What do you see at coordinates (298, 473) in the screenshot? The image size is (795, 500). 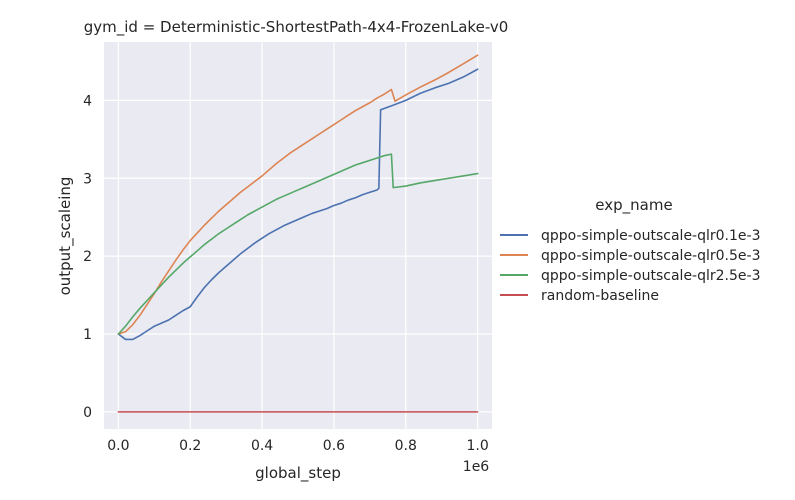 I see `x-axis-label: global_step` at bounding box center [298, 473].